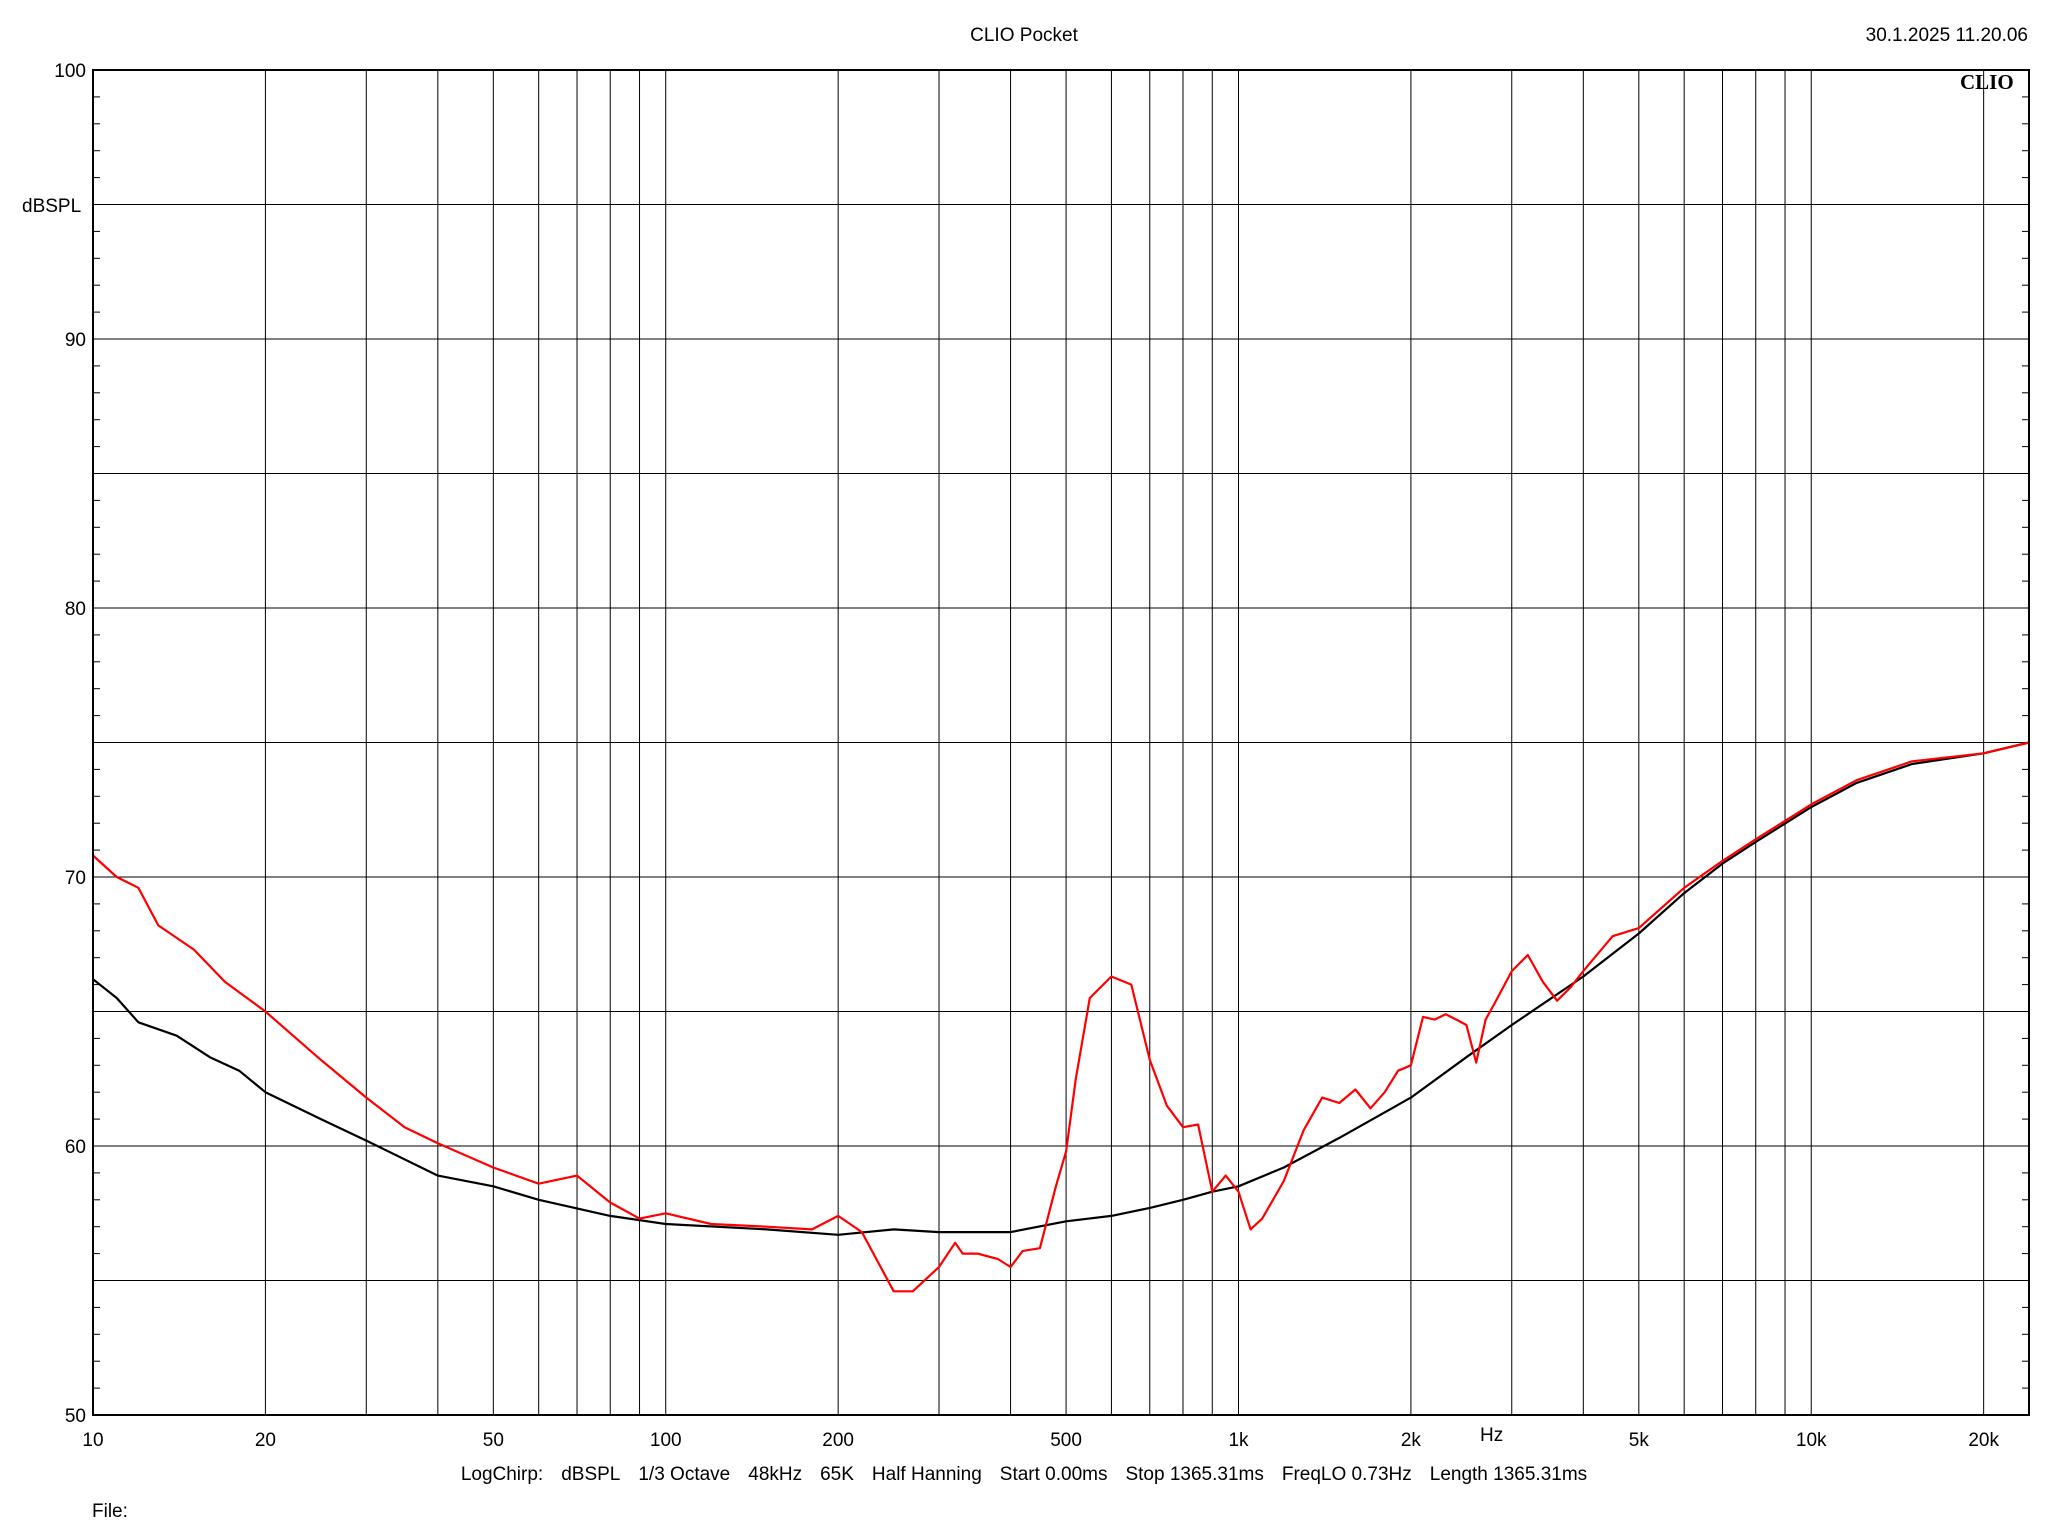  I want to click on y-tick-label: 60, so click(75, 1147).